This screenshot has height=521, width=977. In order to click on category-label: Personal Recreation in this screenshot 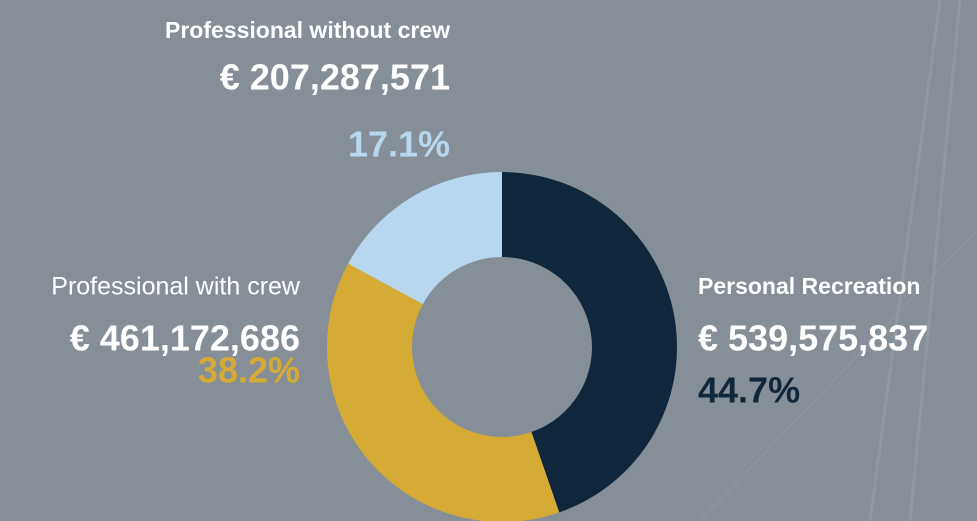, I will do `click(809, 286)`.